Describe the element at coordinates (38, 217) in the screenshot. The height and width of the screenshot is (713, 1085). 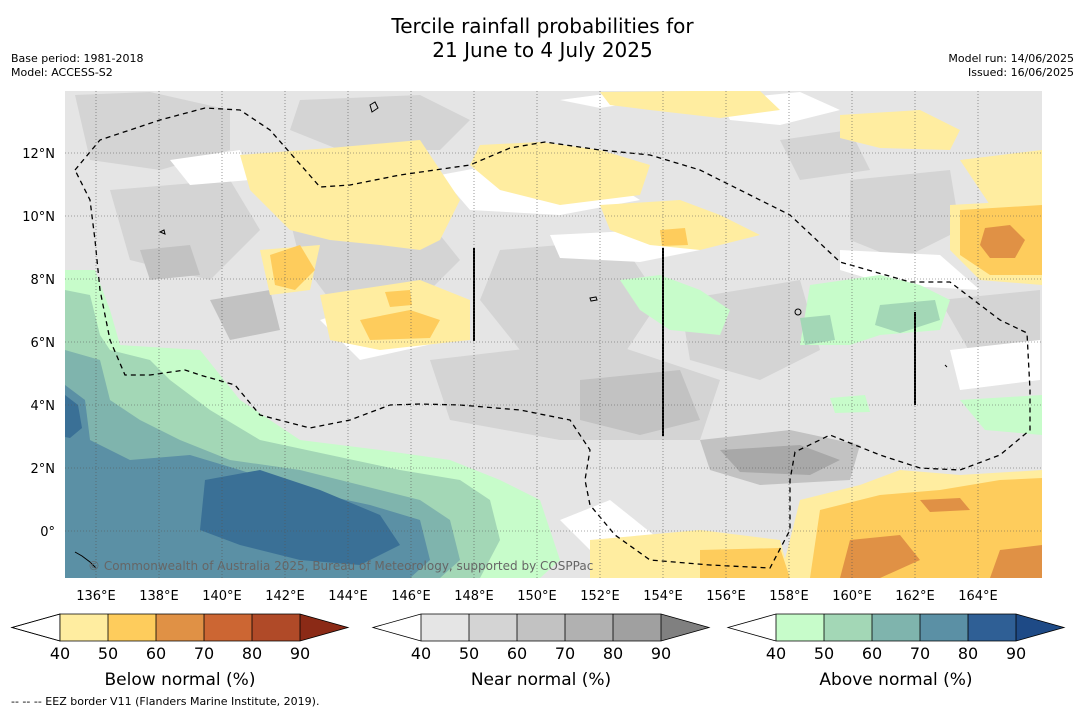
I see `lat-label: 10°N` at that location.